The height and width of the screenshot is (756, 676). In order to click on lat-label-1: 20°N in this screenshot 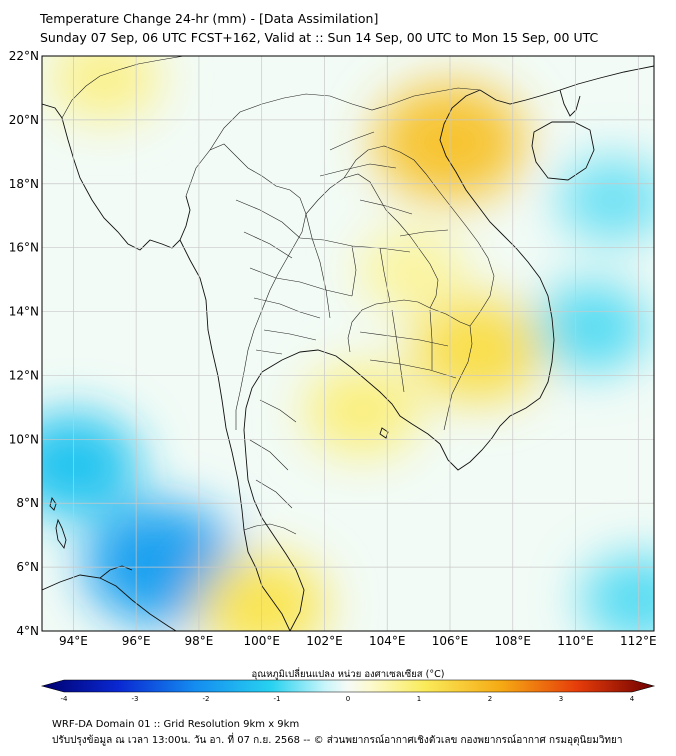, I will do `click(24, 120)`.